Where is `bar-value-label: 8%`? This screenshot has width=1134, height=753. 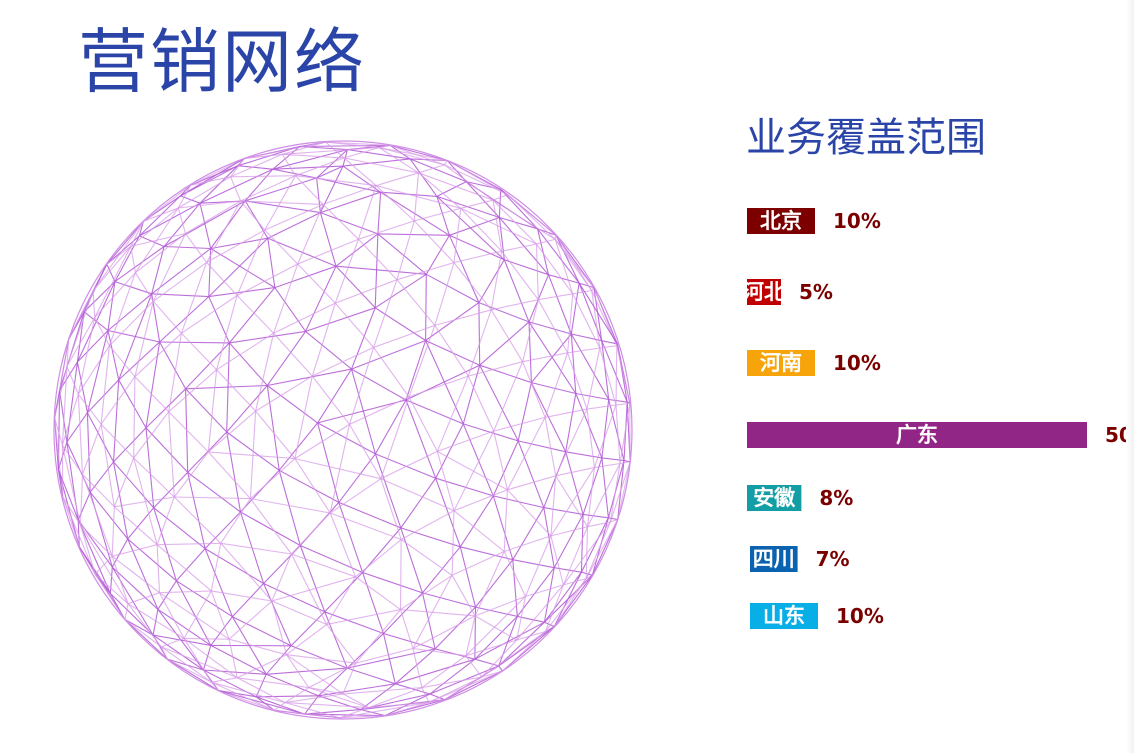
bar-value-label: 8% is located at coordinates (836, 498).